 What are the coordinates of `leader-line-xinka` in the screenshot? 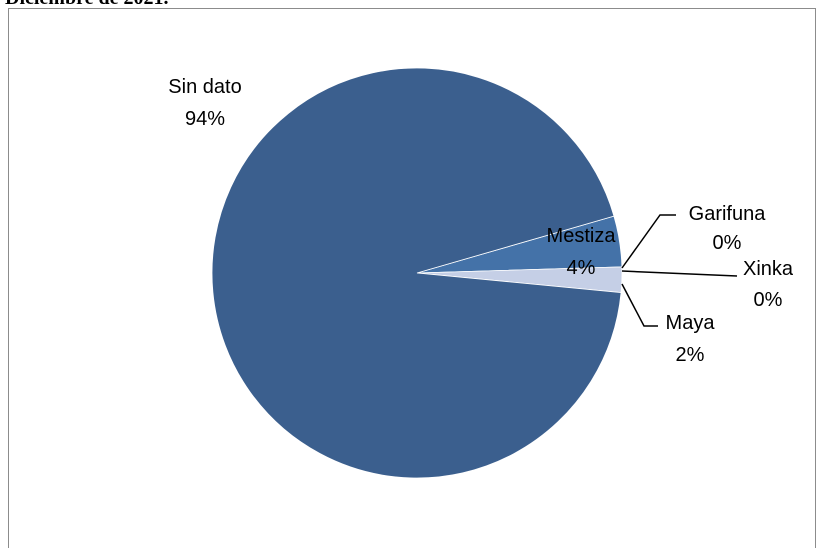 It's located at (679, 273).